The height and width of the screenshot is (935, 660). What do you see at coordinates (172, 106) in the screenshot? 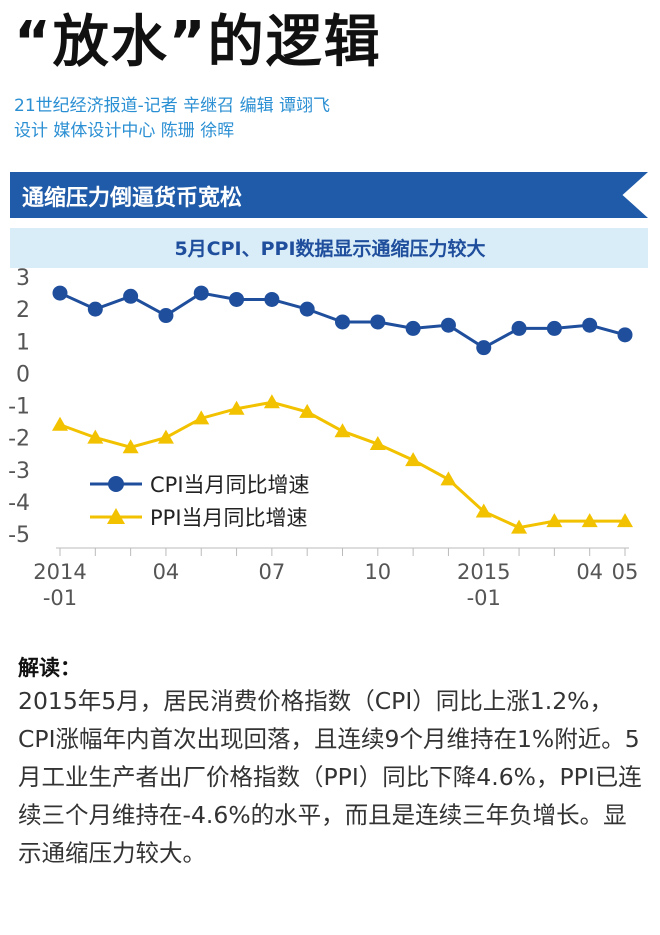
I see `byline: 21世纪经济报道-记者 辛继召 编辑 谭翊飞` at bounding box center [172, 106].